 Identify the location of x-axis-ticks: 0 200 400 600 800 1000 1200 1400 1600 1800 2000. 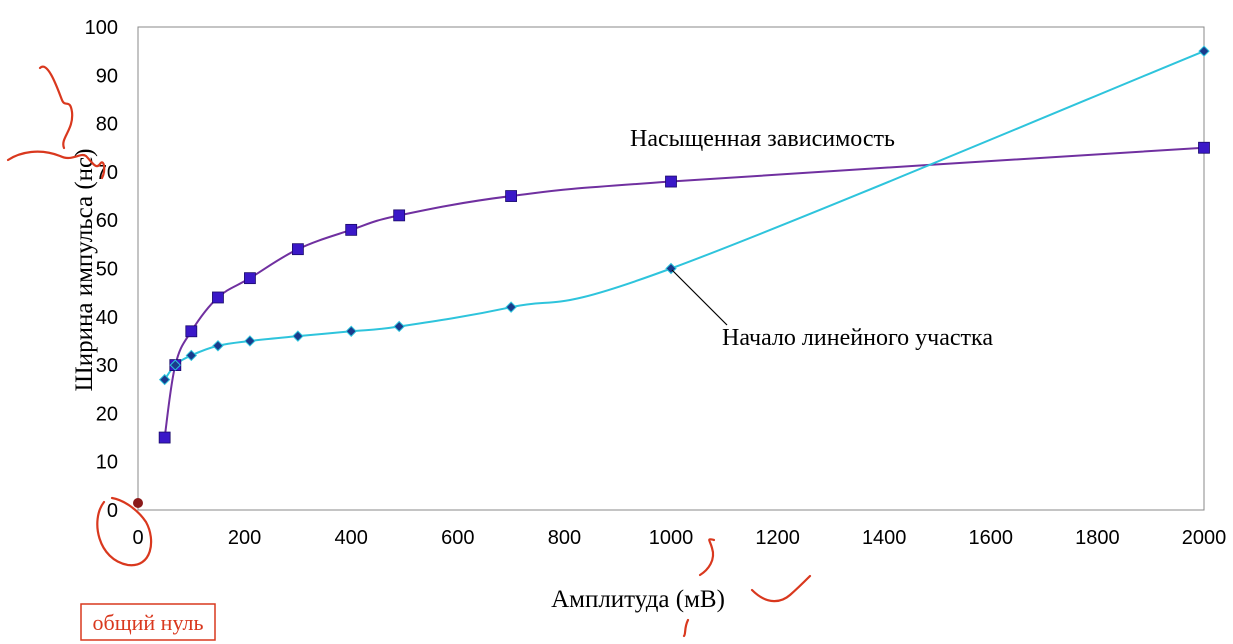
(679, 538).